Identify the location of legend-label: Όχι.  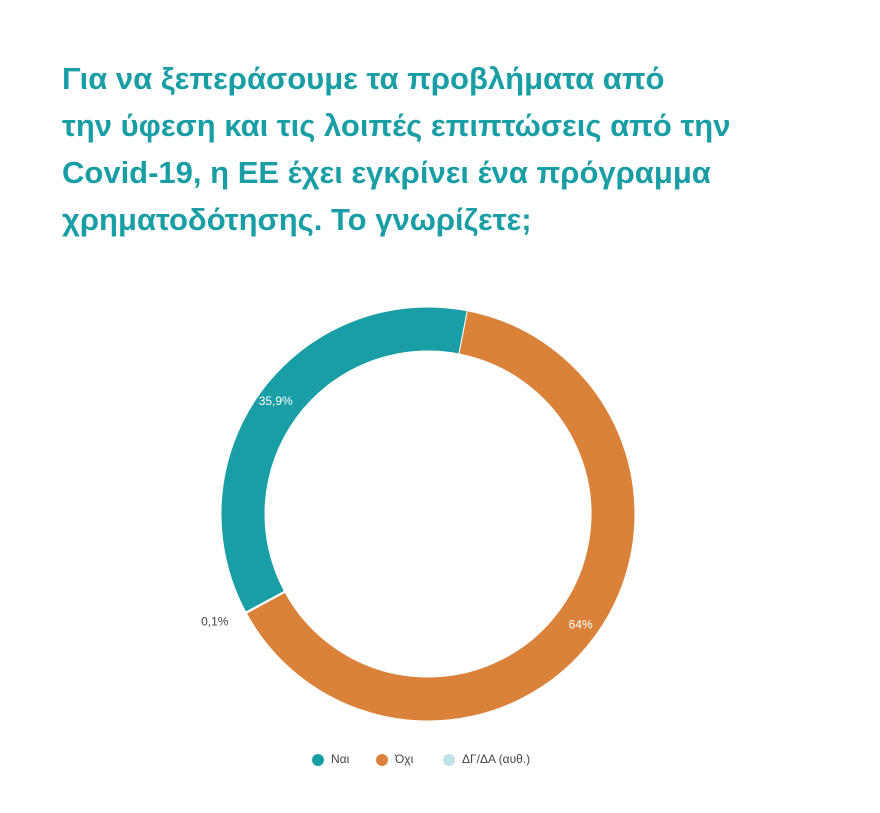
(404, 759).